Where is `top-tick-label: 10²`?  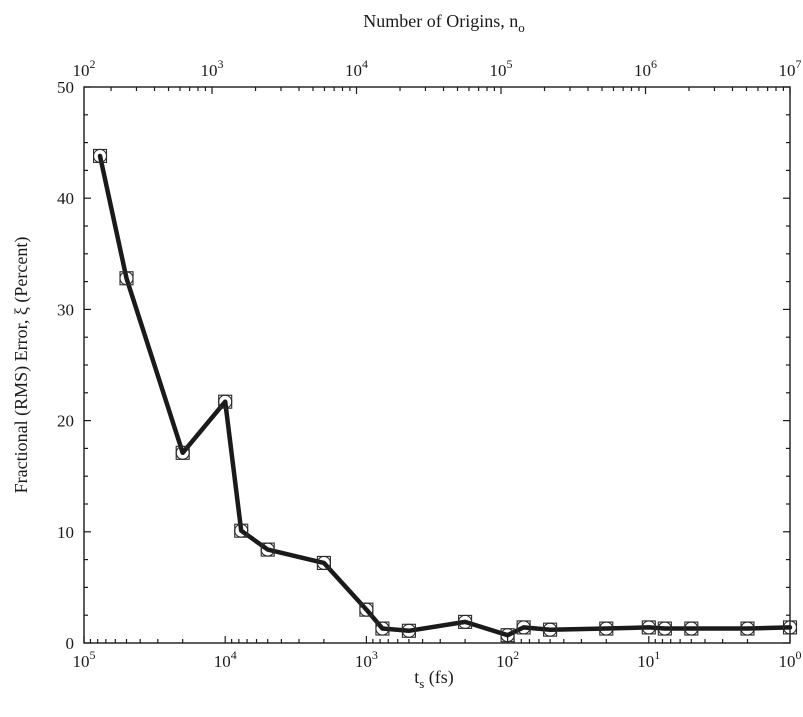 top-tick-label: 10² is located at coordinates (84, 68).